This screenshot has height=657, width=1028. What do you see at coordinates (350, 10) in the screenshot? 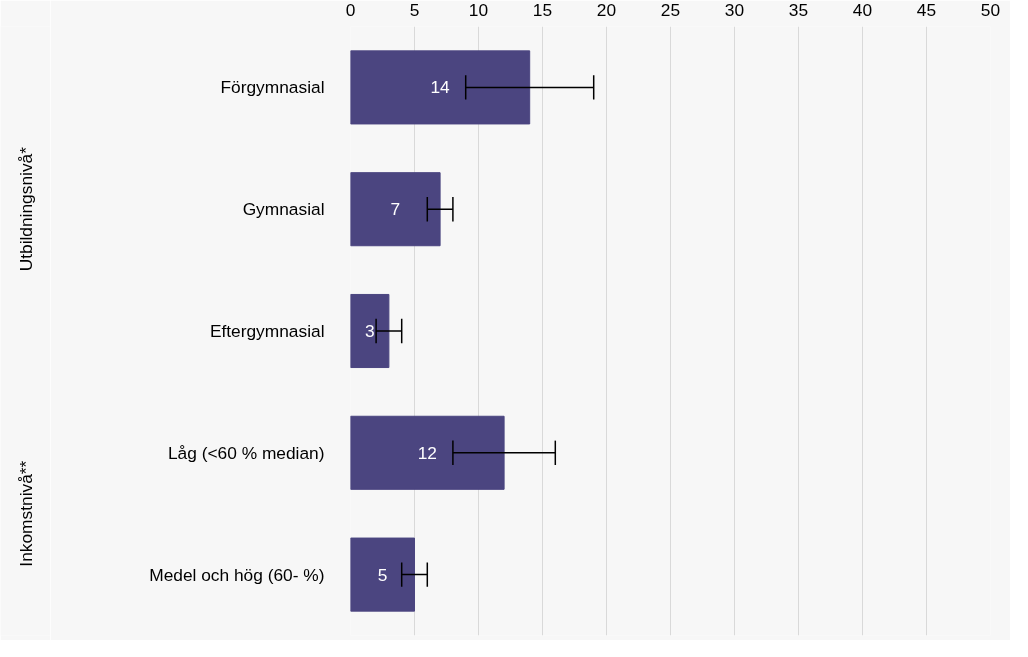
I see `x-tick-label: 0` at bounding box center [350, 10].